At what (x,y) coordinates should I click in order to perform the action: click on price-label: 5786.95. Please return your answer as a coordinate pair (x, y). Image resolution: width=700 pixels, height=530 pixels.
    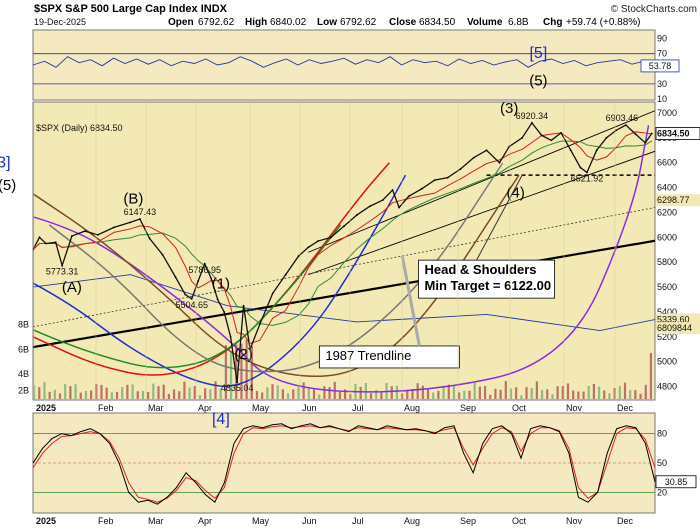
    Looking at the image, I should click on (204, 270).